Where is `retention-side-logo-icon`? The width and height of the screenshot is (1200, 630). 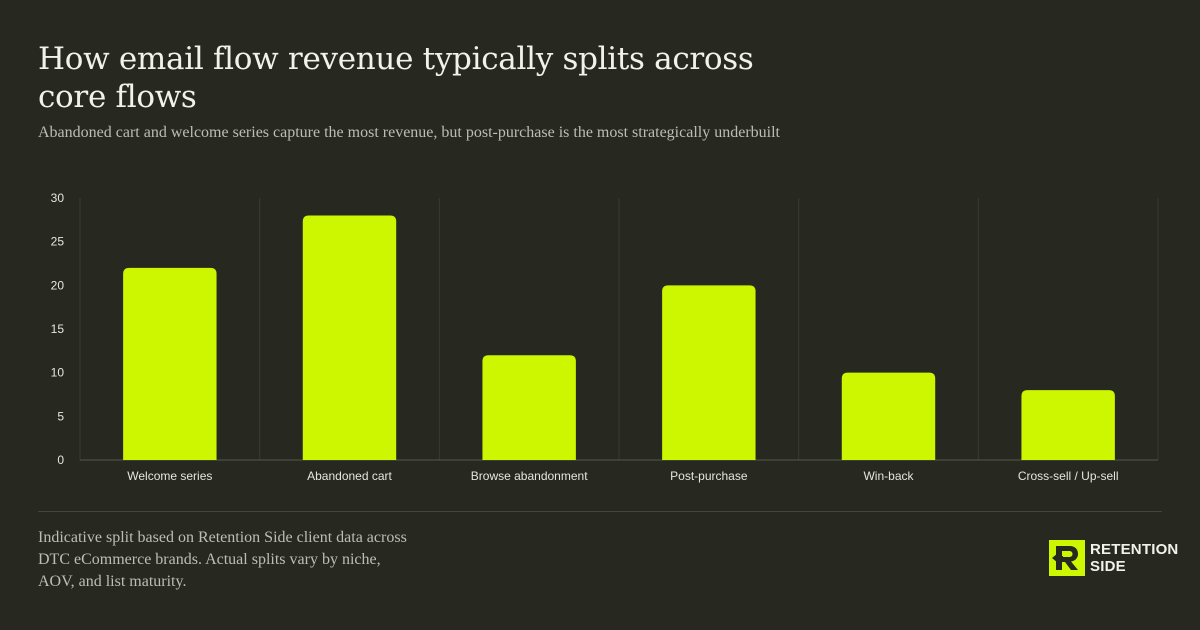
retention-side-logo-icon is located at coordinates (1067, 558).